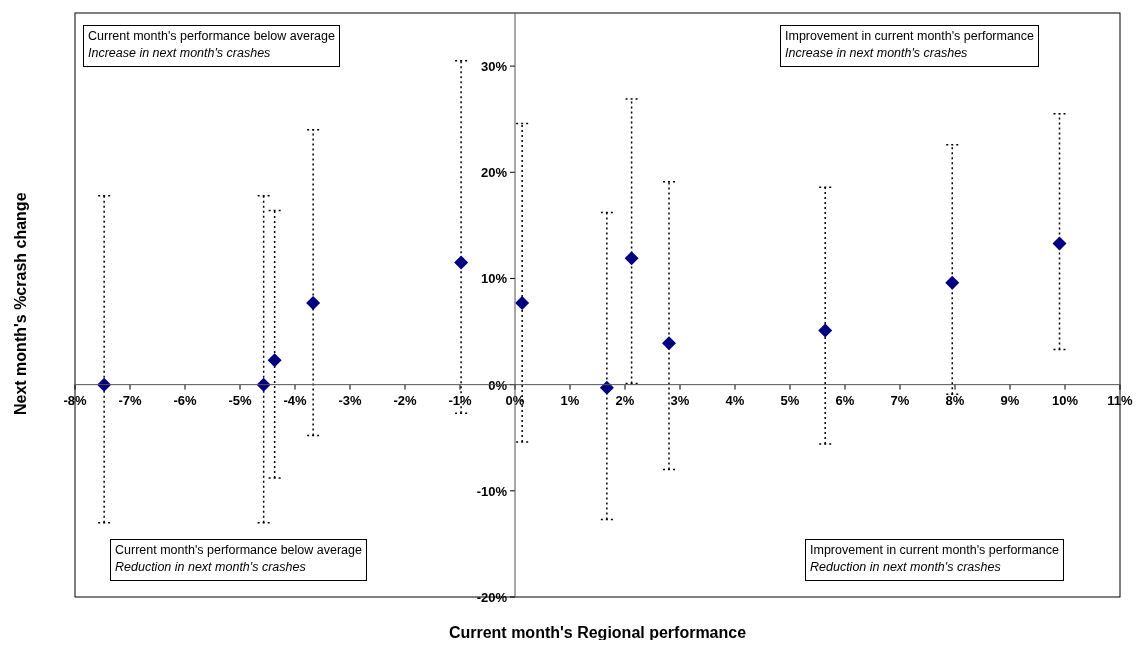 The width and height of the screenshot is (1143, 648). What do you see at coordinates (1120, 400) in the screenshot?
I see `x-tick-label: 11%` at bounding box center [1120, 400].